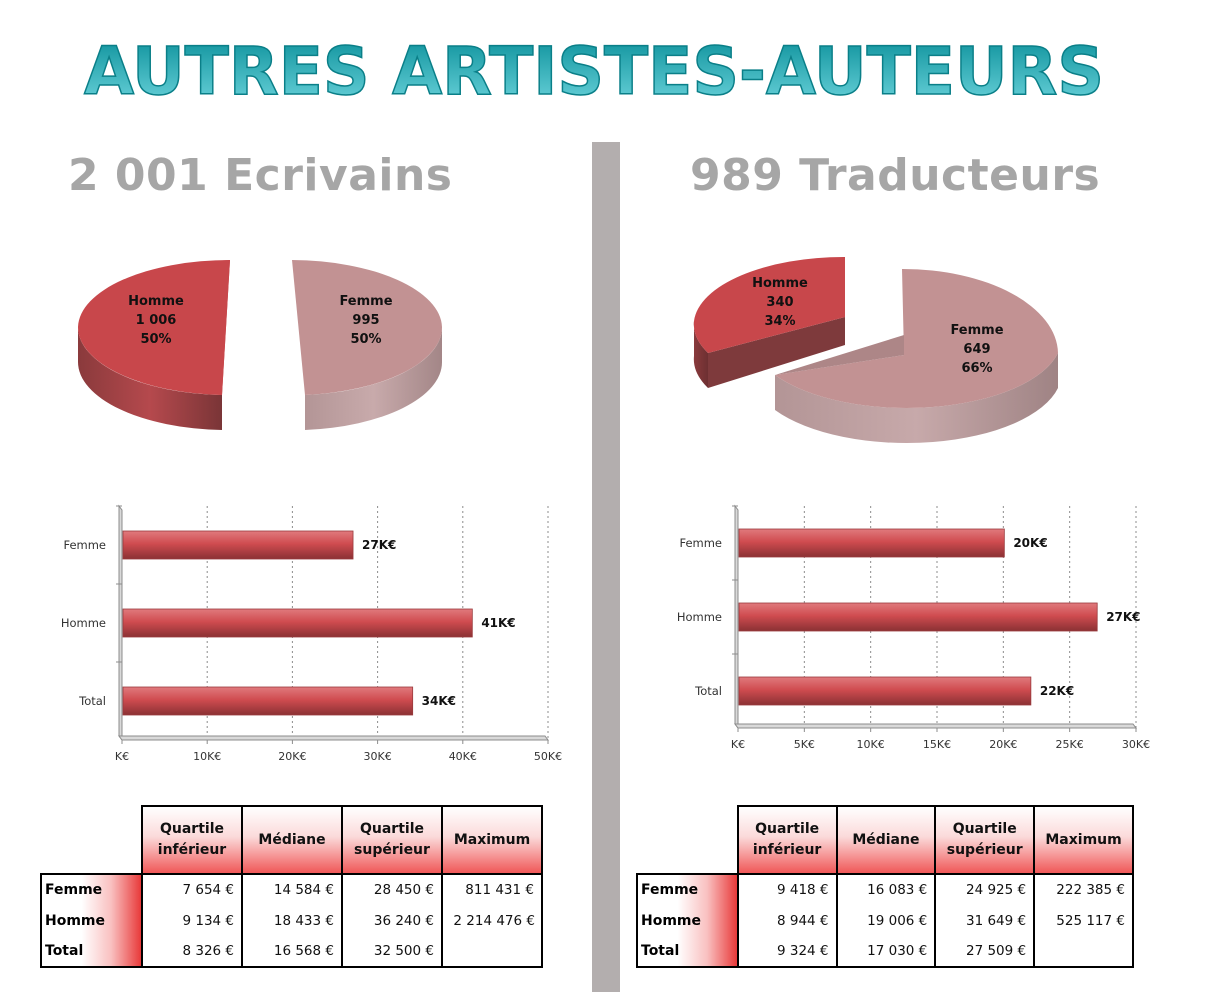  What do you see at coordinates (492, 840) in the screenshot?
I see `header-maximum: Maximum` at bounding box center [492, 840].